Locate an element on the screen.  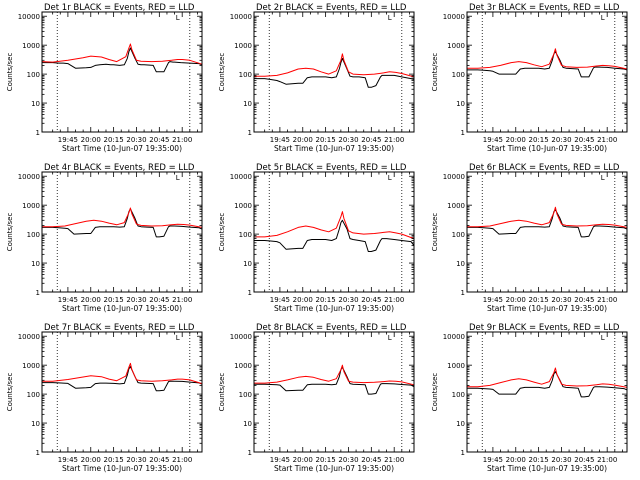
panel-title: Det 8r BLACK = Events, RED = LLD is located at coordinates (331, 328).